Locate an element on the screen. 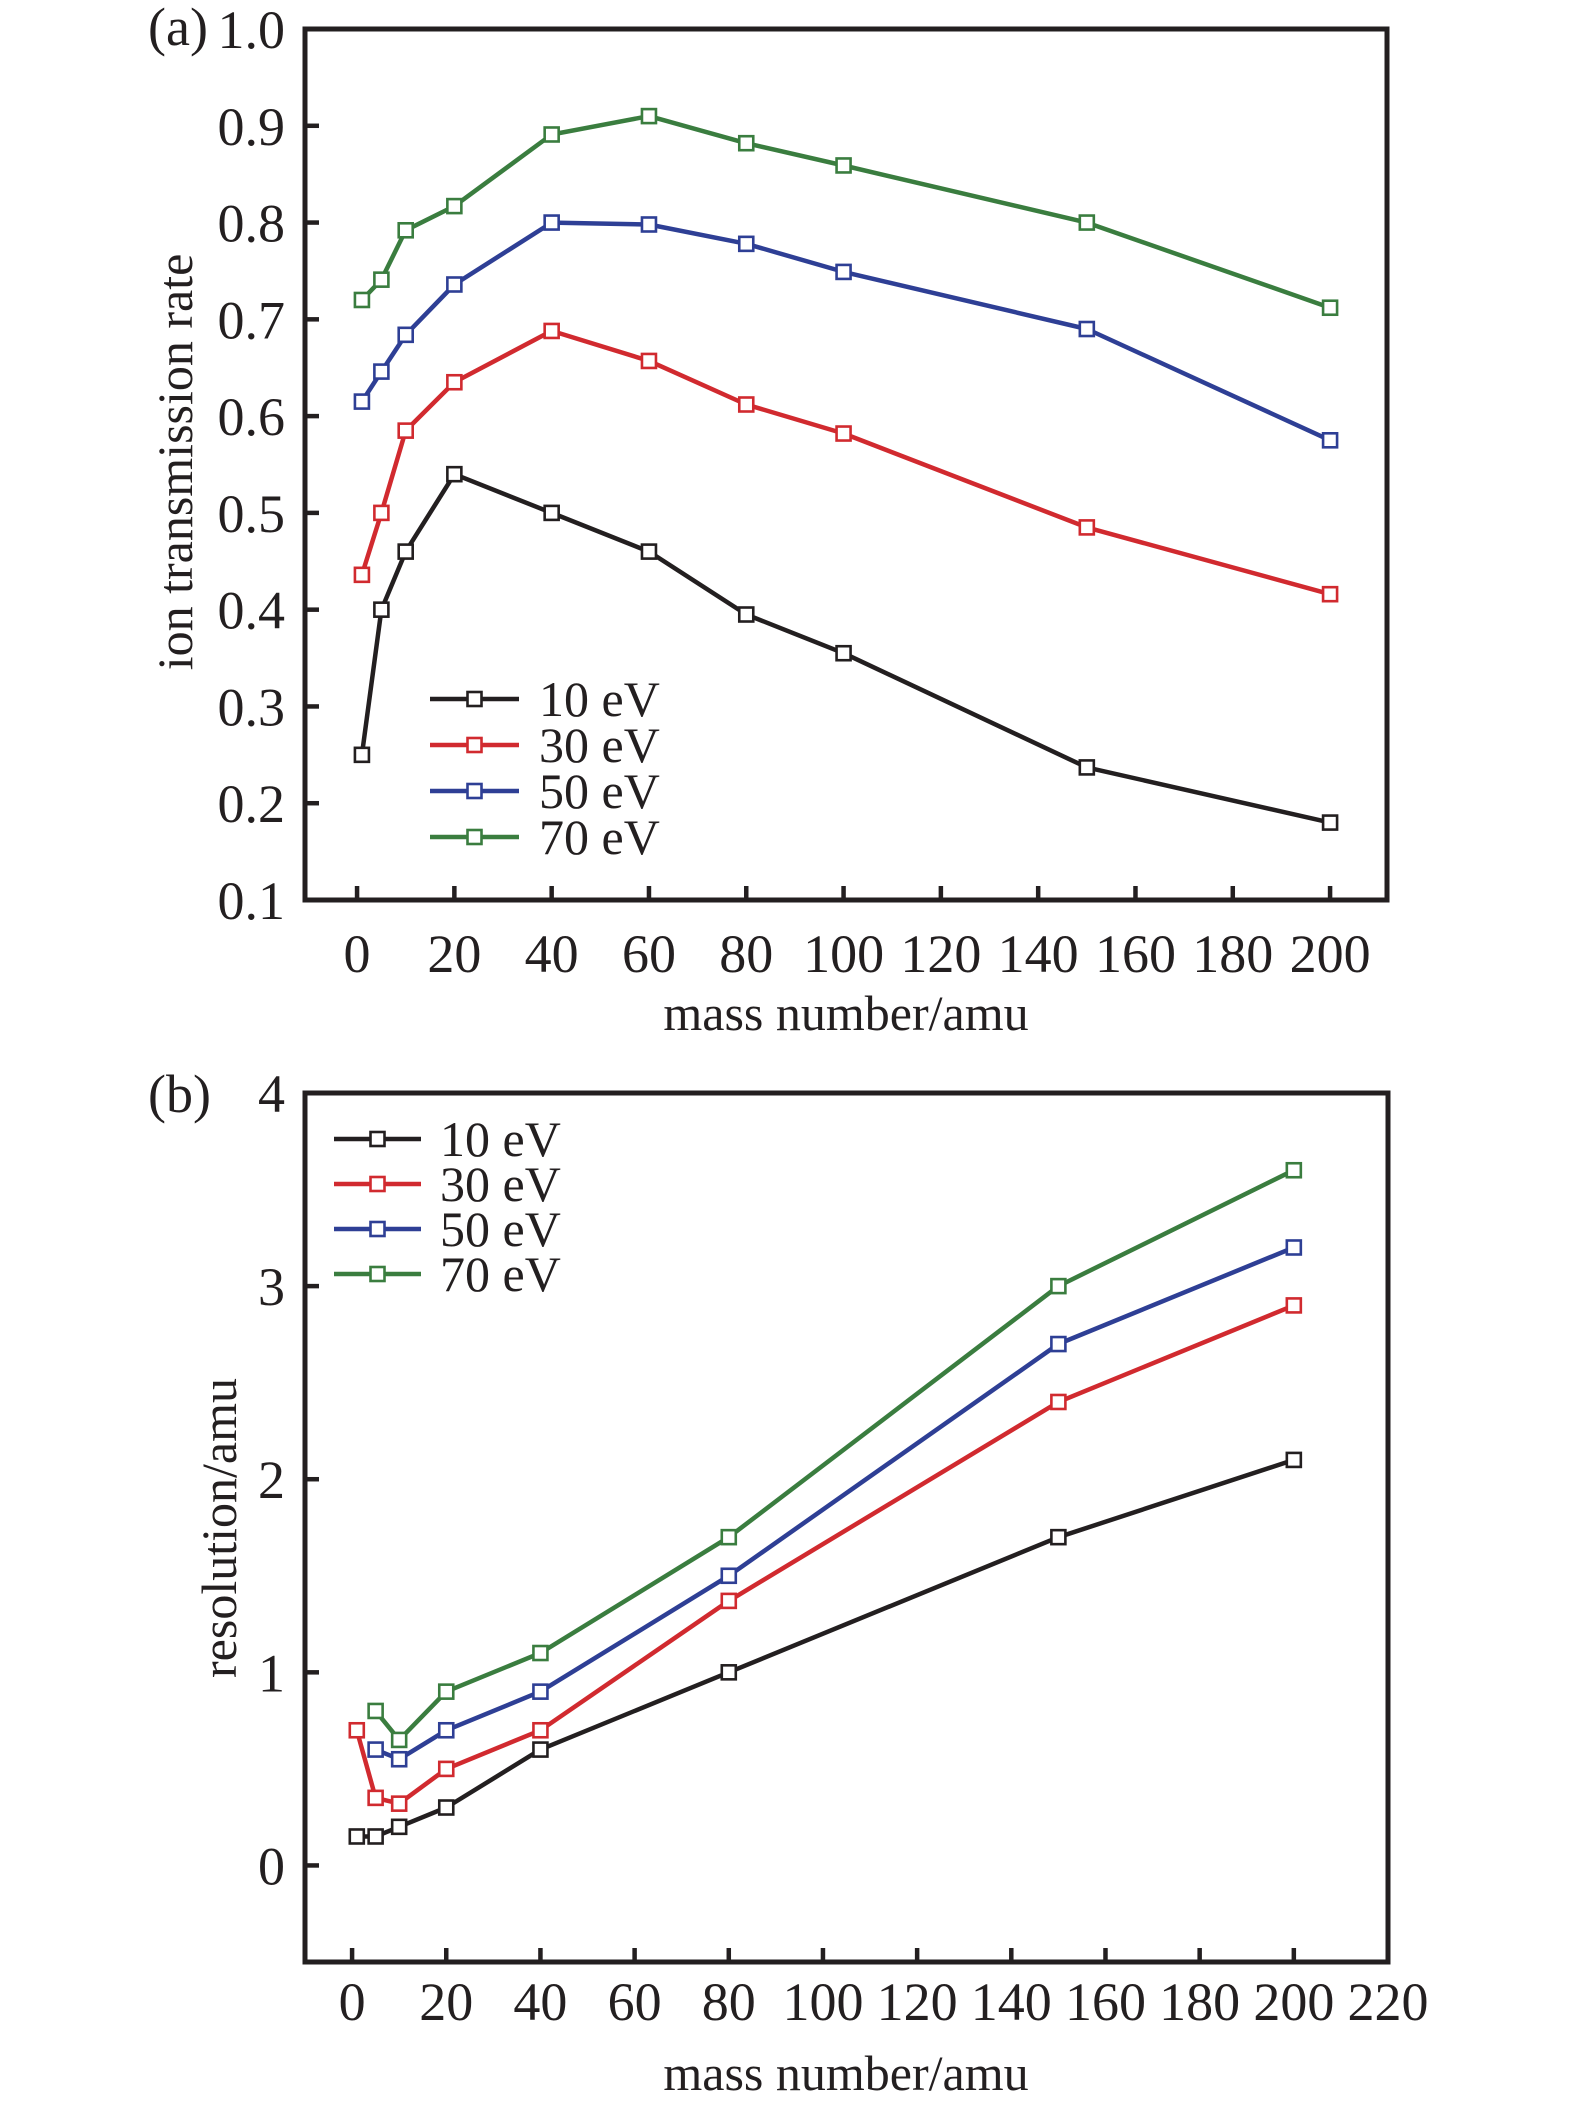  y-tick-label: 0 is located at coordinates (271, 1866).